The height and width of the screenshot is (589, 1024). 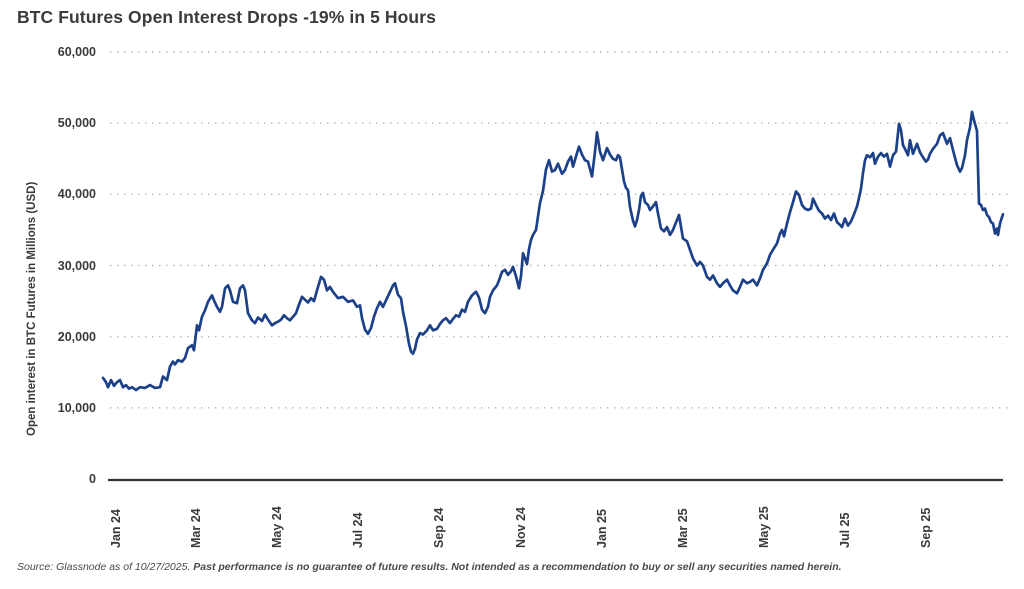 I want to click on y-tick-label: 0, so click(x=92, y=479).